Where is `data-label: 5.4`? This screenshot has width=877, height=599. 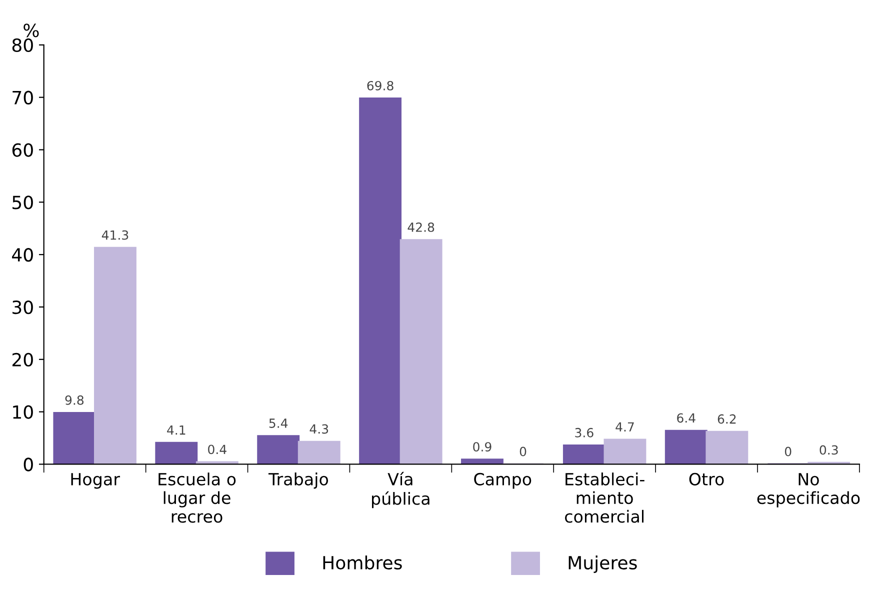
data-label: 5.4 is located at coordinates (278, 423).